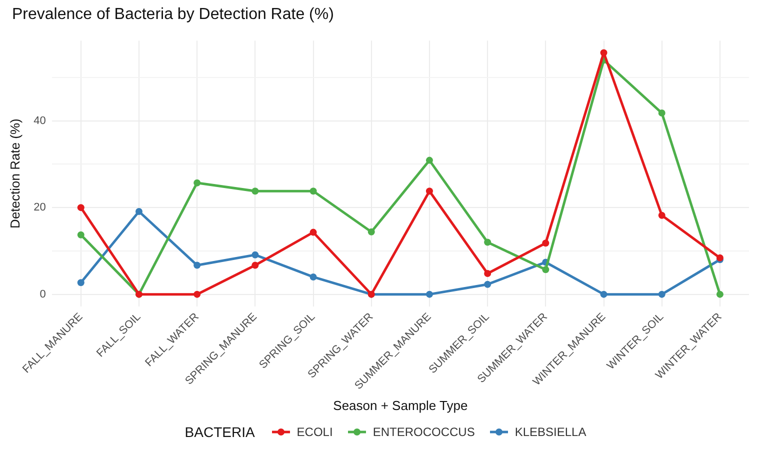 Image resolution: width=771 pixels, height=458 pixels. Describe the element at coordinates (400, 405) in the screenshot. I see `x-axis-title: Season + Sample Type` at that location.